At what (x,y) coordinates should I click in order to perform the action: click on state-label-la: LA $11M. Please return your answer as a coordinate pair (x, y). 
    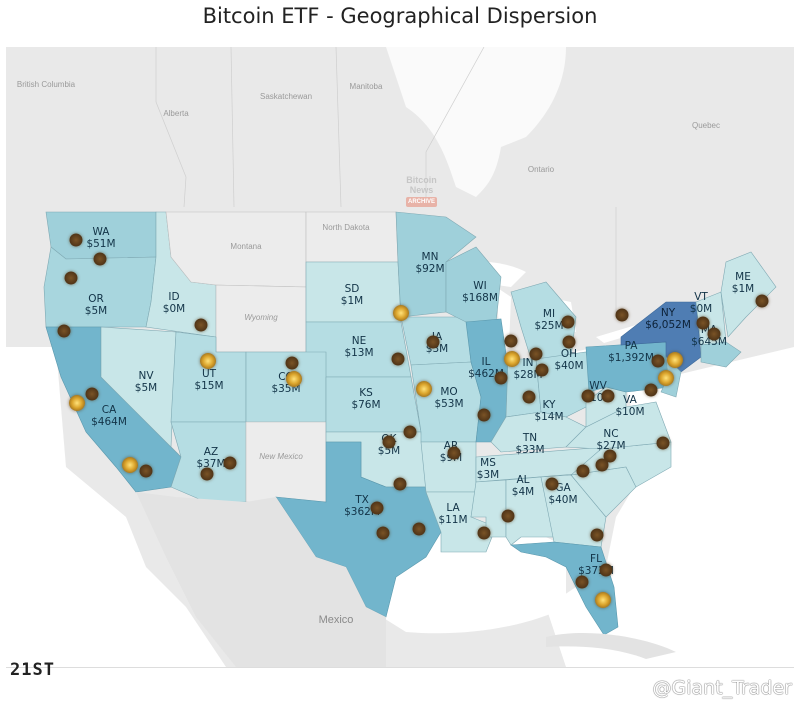
    Looking at the image, I should click on (452, 514).